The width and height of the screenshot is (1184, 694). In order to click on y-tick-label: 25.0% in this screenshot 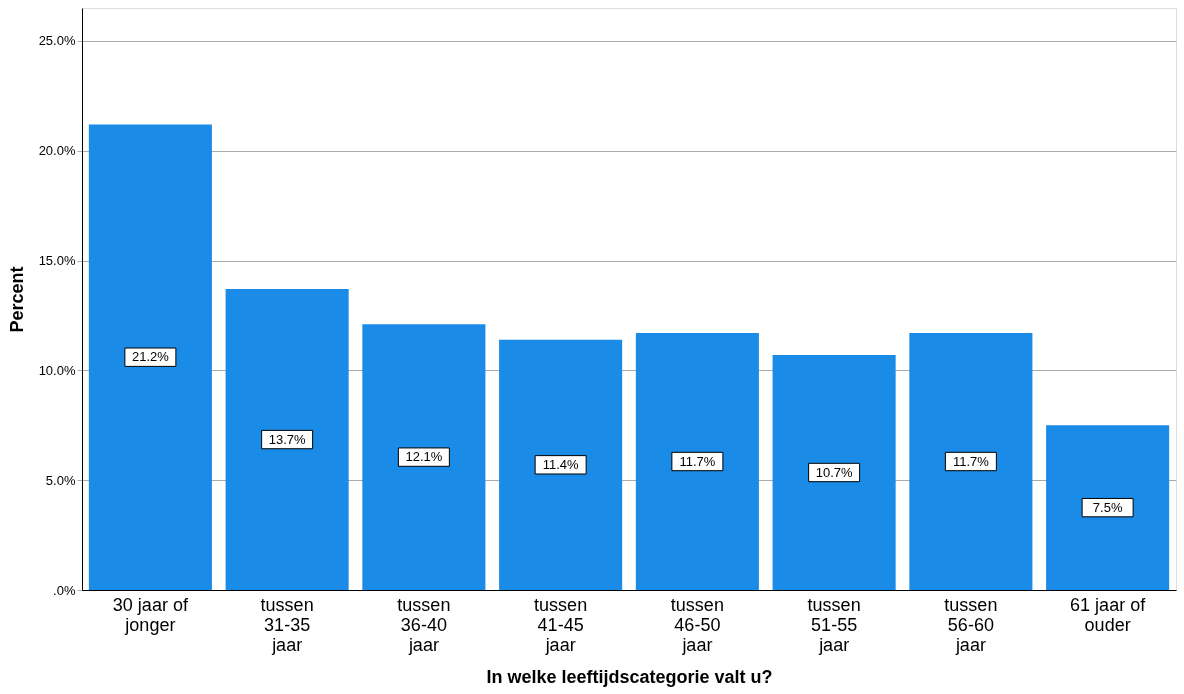, I will do `click(57, 41)`.